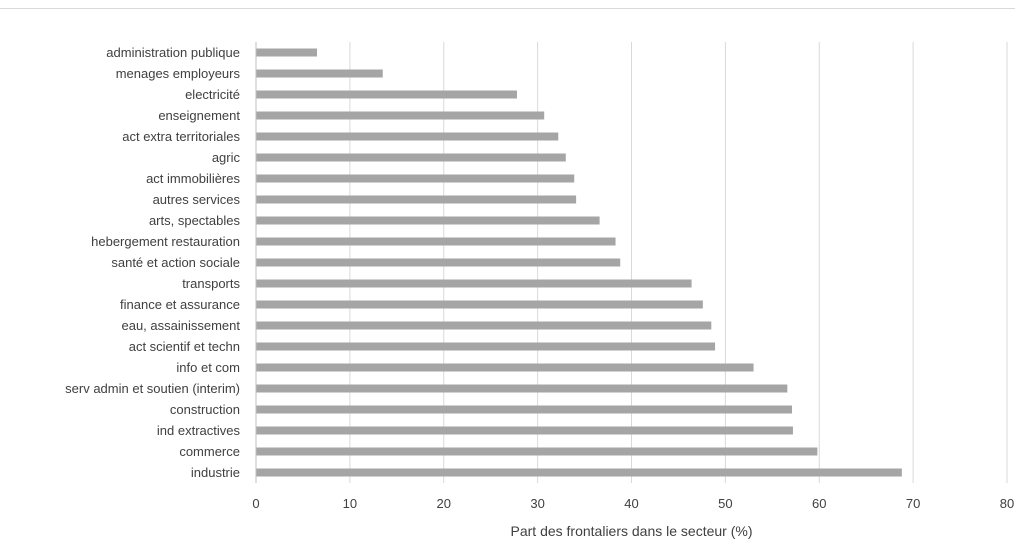 The height and width of the screenshot is (555, 1015). What do you see at coordinates (226, 157) in the screenshot?
I see `category-label: agric` at bounding box center [226, 157].